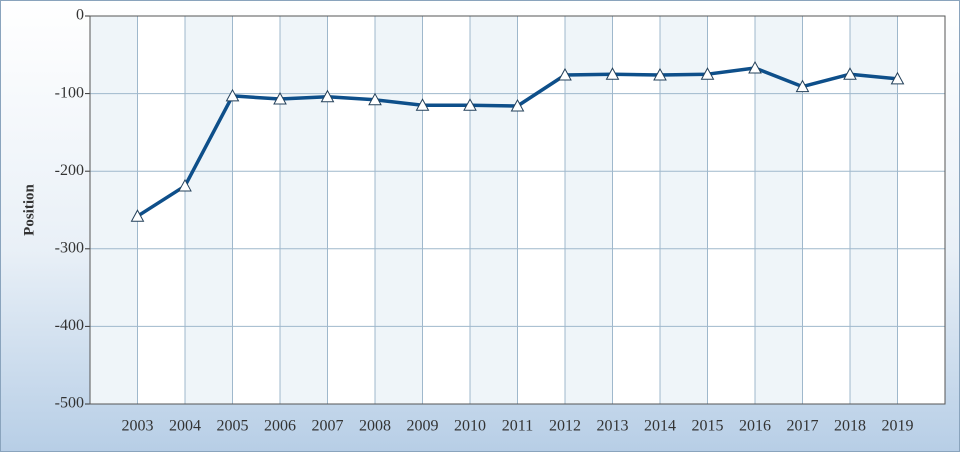 The height and width of the screenshot is (452, 960). I want to click on x-tick-label: 2015, so click(708, 426).